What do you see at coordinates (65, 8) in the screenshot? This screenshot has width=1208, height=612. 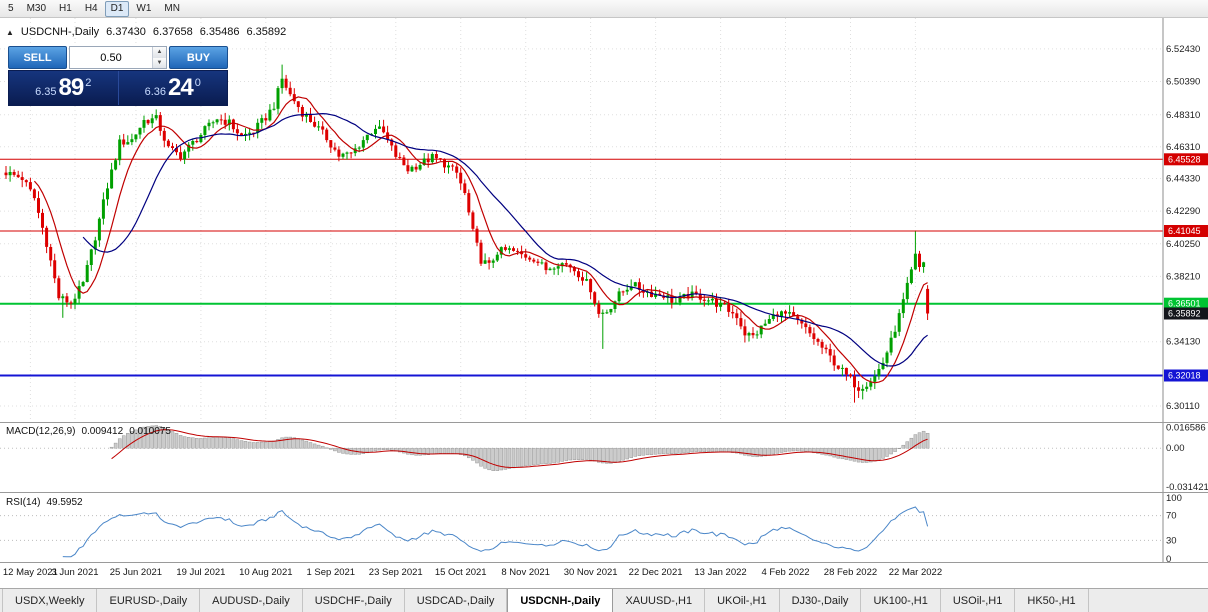 I see `timeframe-h1: H1` at bounding box center [65, 8].